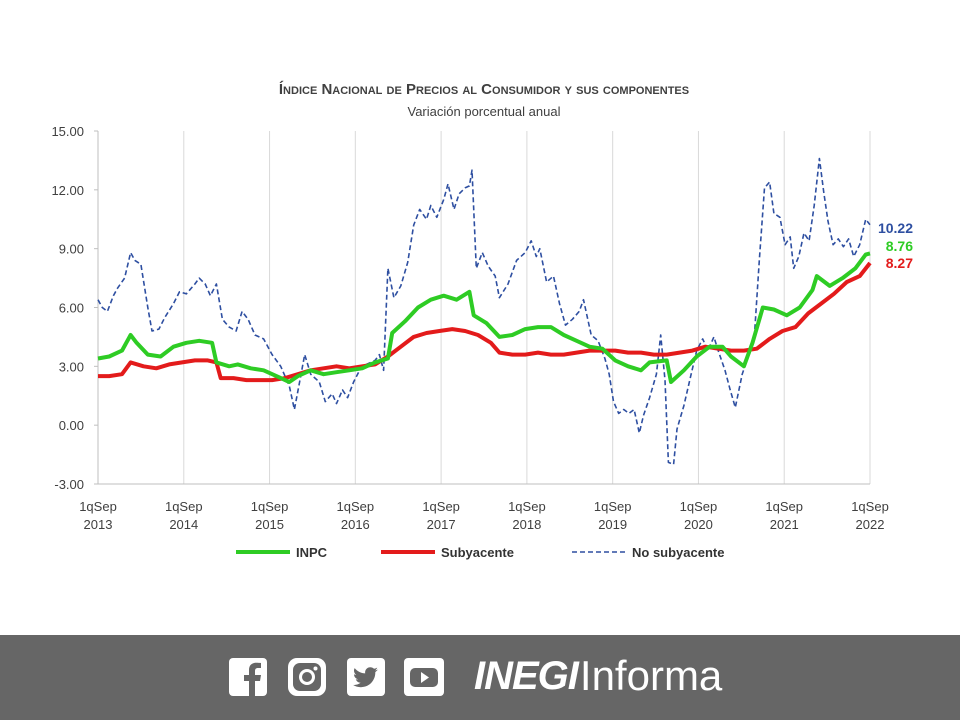 Image resolution: width=960 pixels, height=720 pixels. Describe the element at coordinates (678, 552) in the screenshot. I see `legend-label: No subyacente` at that location.